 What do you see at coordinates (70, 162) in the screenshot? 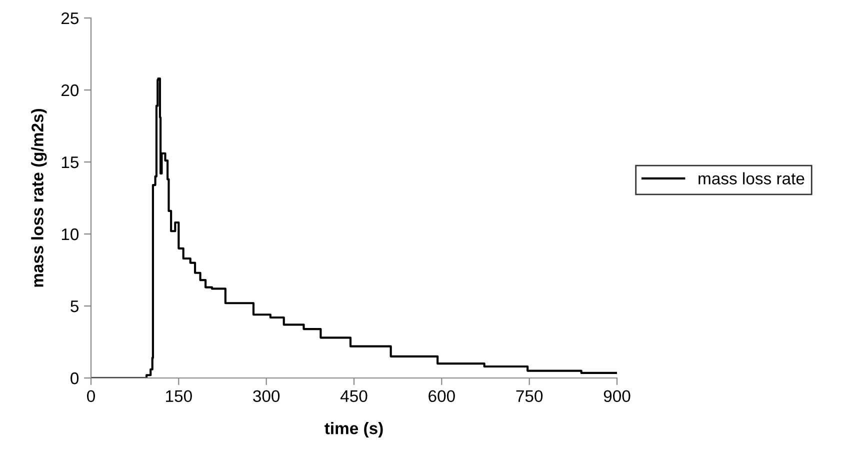
I see `y-tick-label: 15` at bounding box center [70, 162].